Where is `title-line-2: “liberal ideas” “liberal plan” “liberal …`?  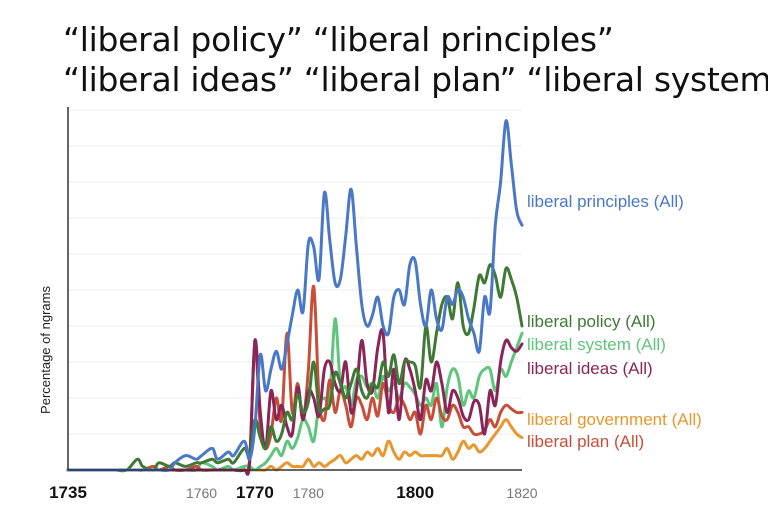 title-line-2: “liberal ideas” “liberal plan” “liberal … is located at coordinates (415, 79).